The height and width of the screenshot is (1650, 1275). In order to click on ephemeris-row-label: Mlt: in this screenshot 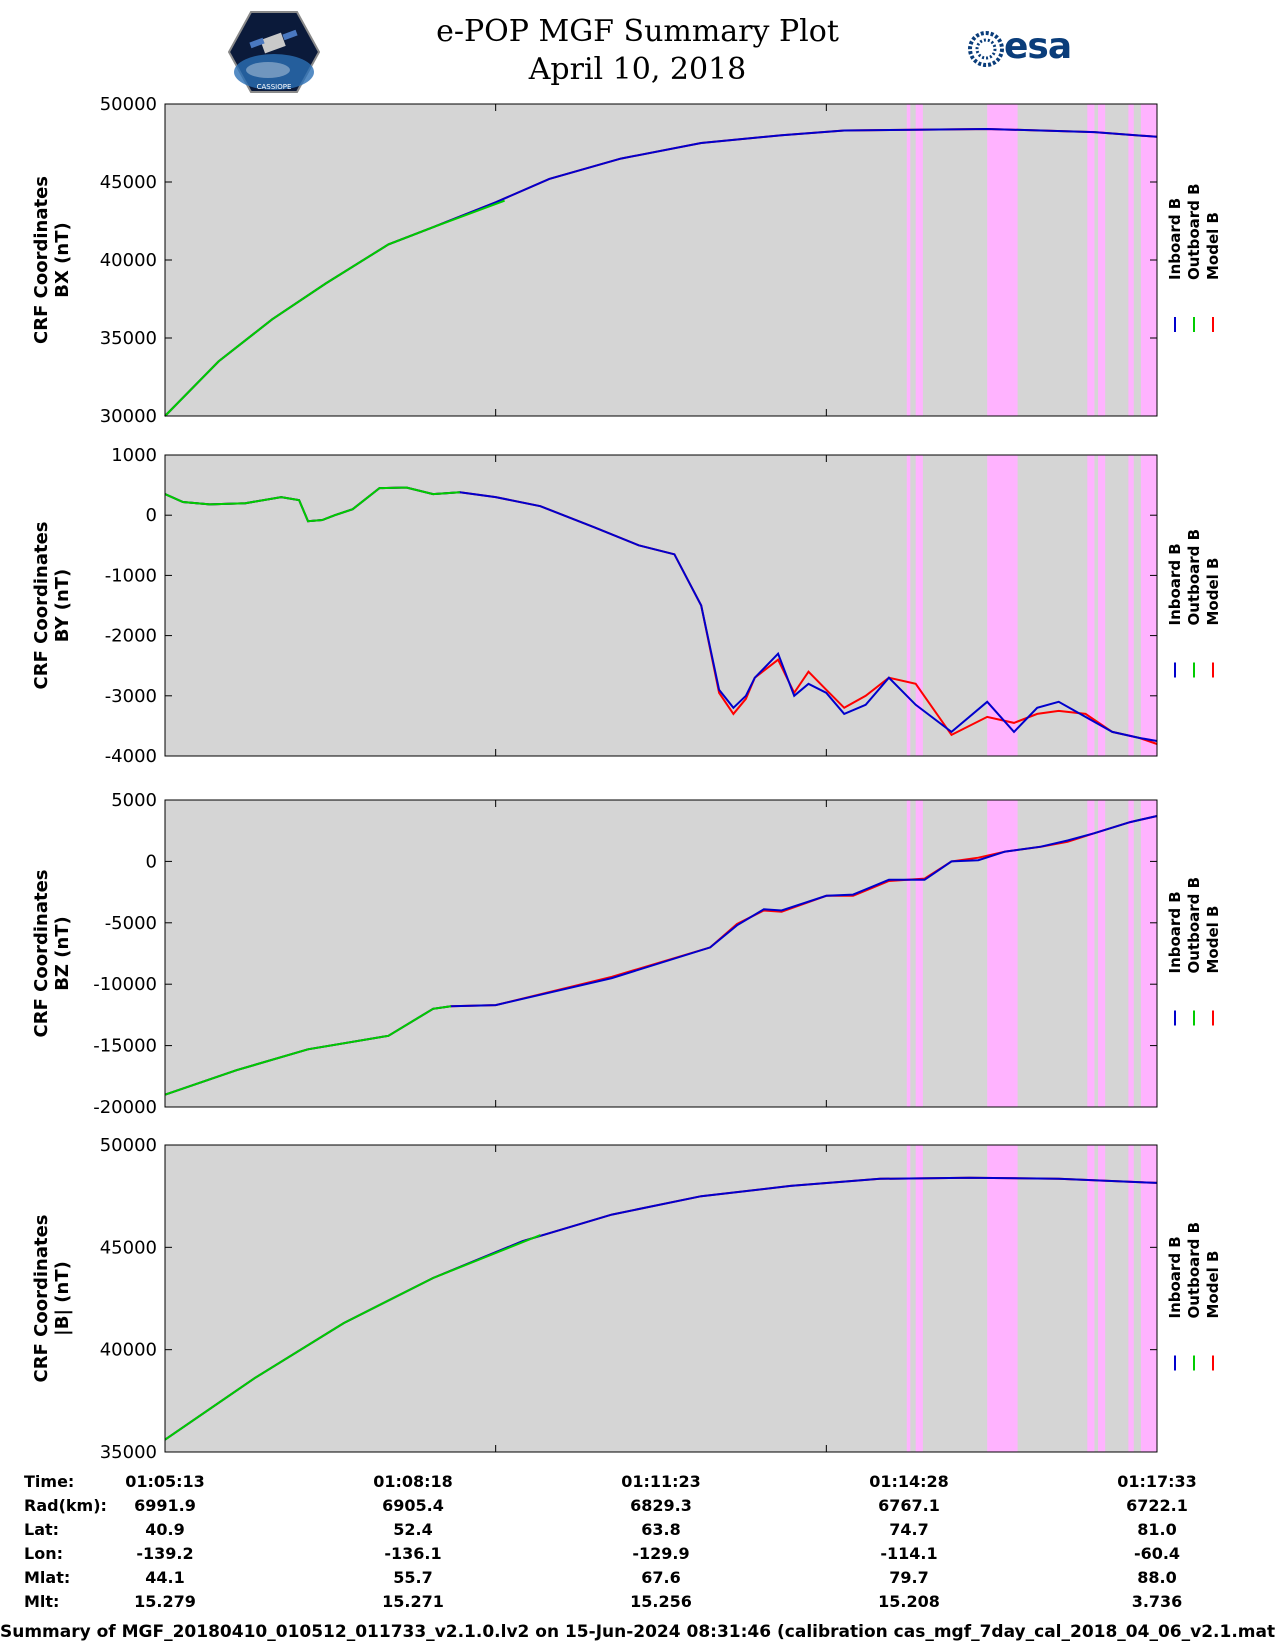, I will do `click(41, 1601)`.